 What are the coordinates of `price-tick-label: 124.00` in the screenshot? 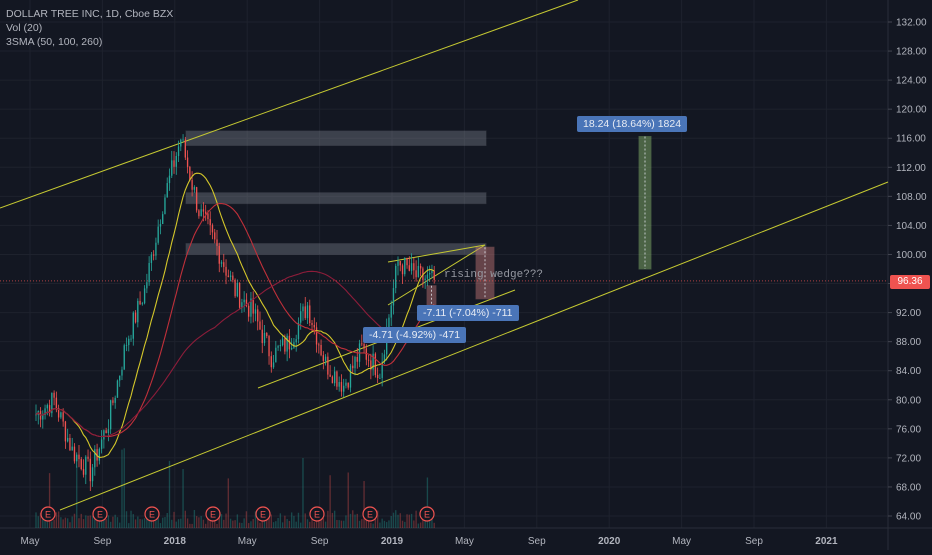 It's located at (911, 81).